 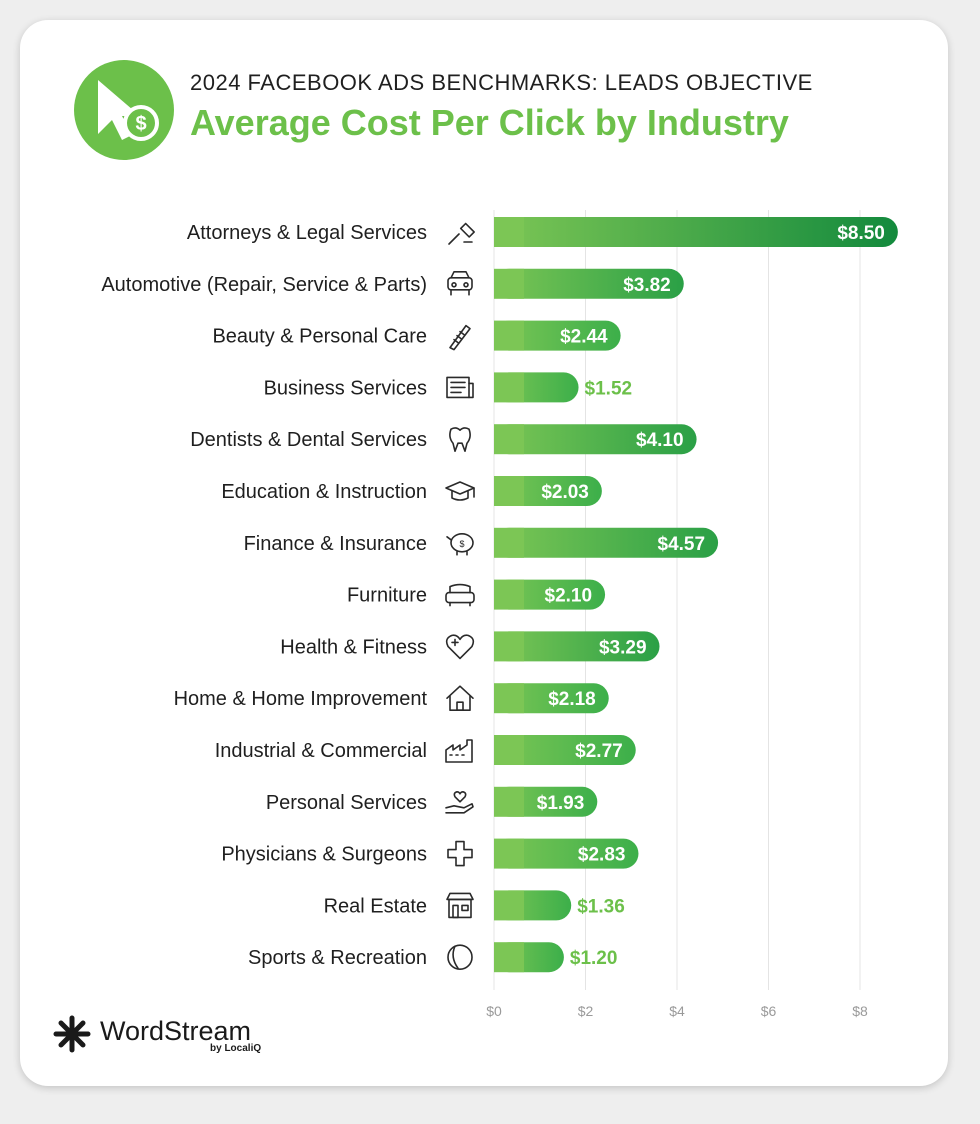 I want to click on category-label: Physicians & Surgeons, so click(x=324, y=855).